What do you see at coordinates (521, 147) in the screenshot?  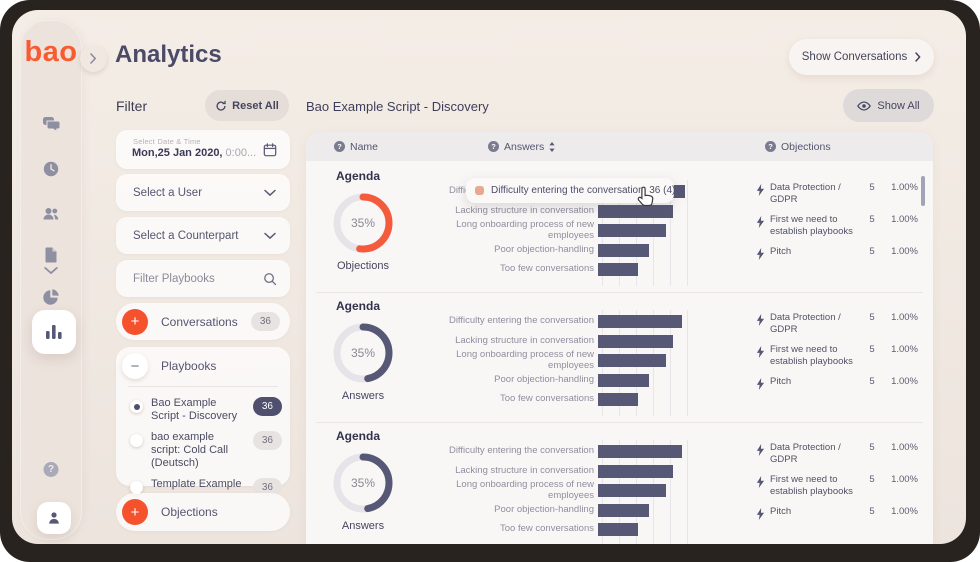 I see `column-header-answers: ? Answers` at bounding box center [521, 147].